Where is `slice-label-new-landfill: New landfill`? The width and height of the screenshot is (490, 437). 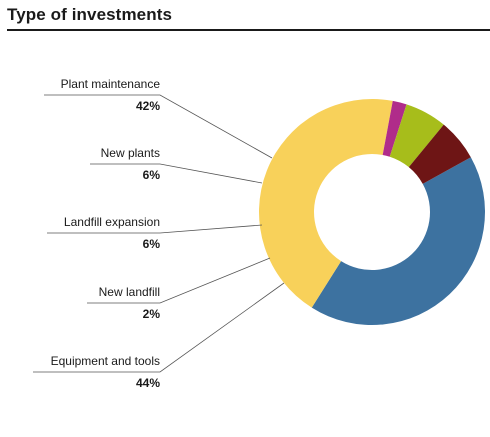 slice-label-new-landfill: New landfill is located at coordinates (129, 292).